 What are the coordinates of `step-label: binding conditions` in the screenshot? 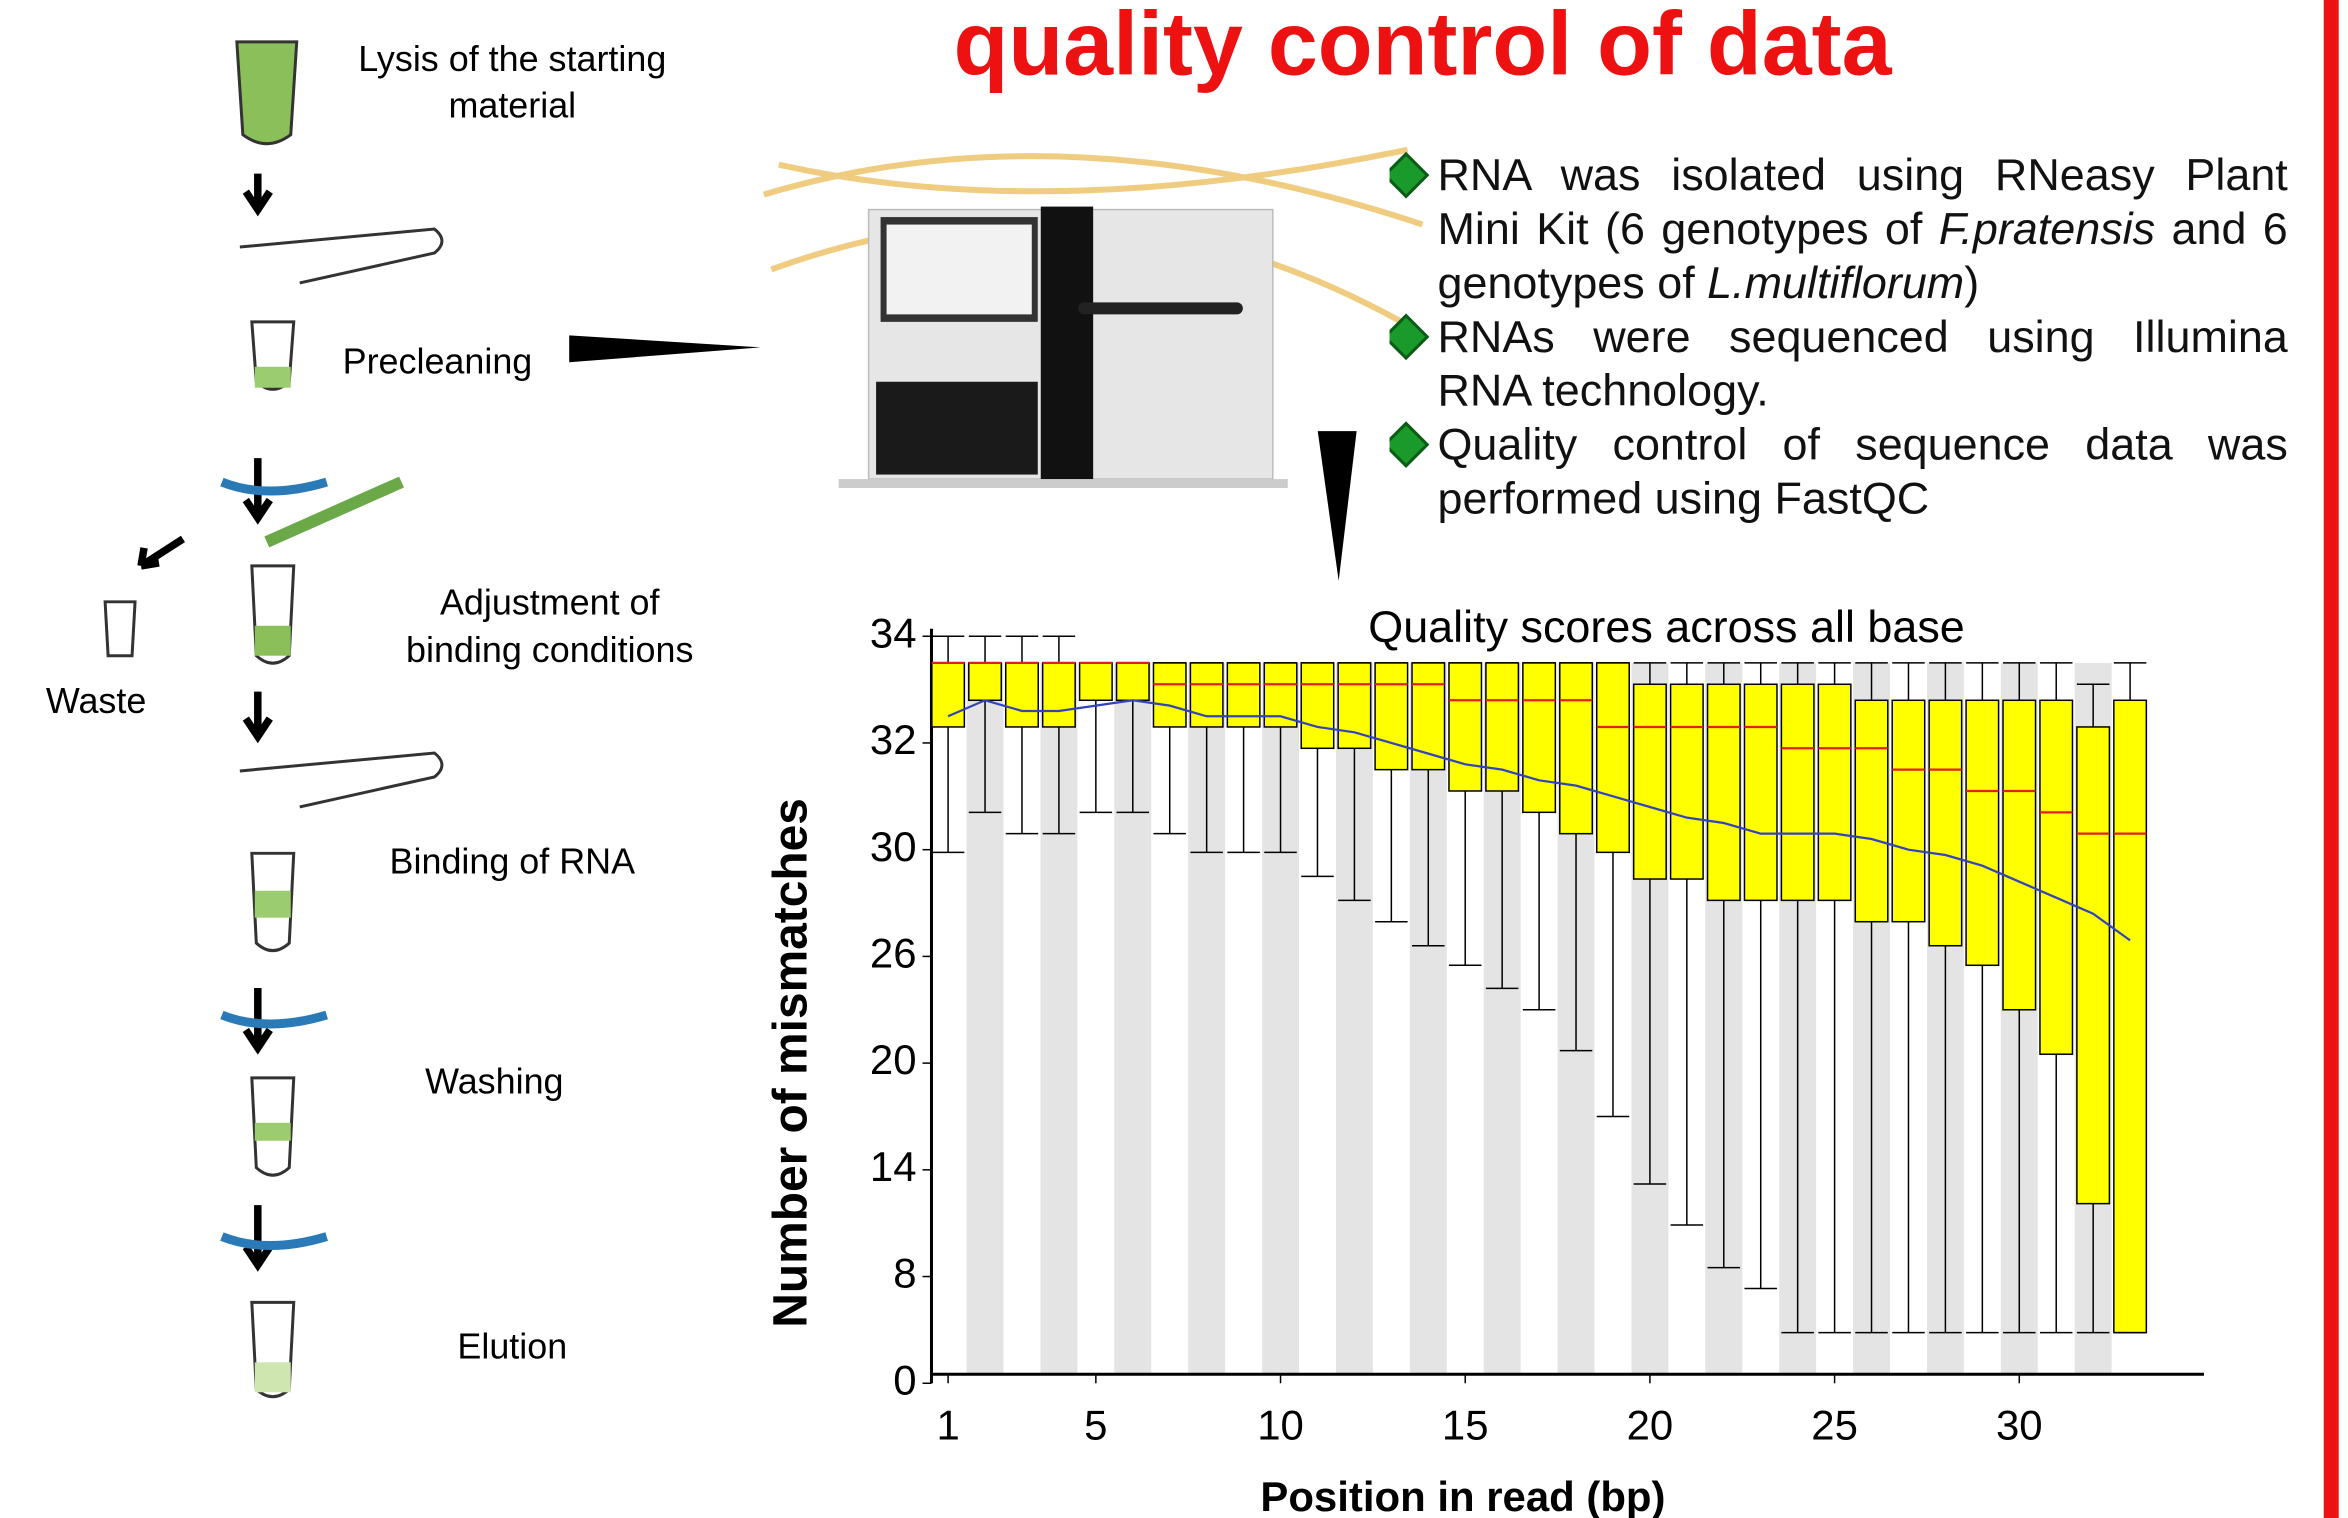 It's located at (549, 649).